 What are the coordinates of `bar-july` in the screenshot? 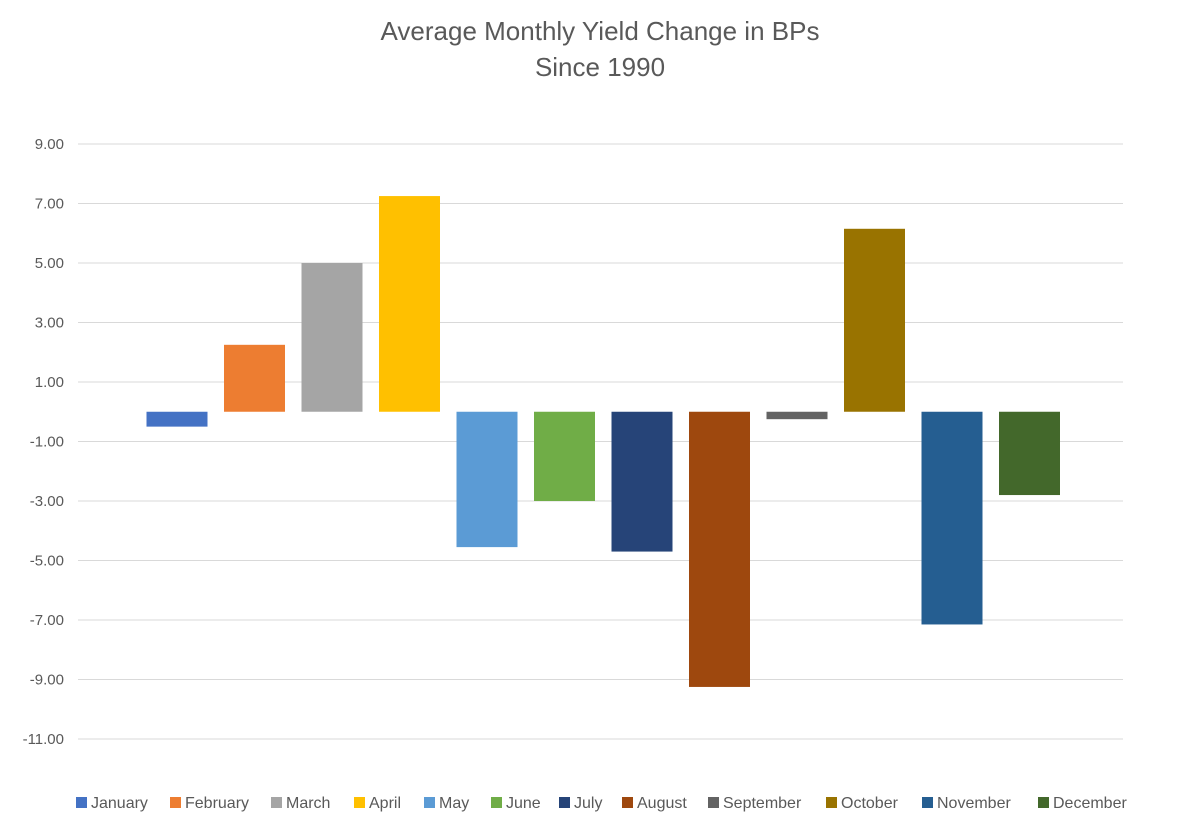 It's located at (642, 481).